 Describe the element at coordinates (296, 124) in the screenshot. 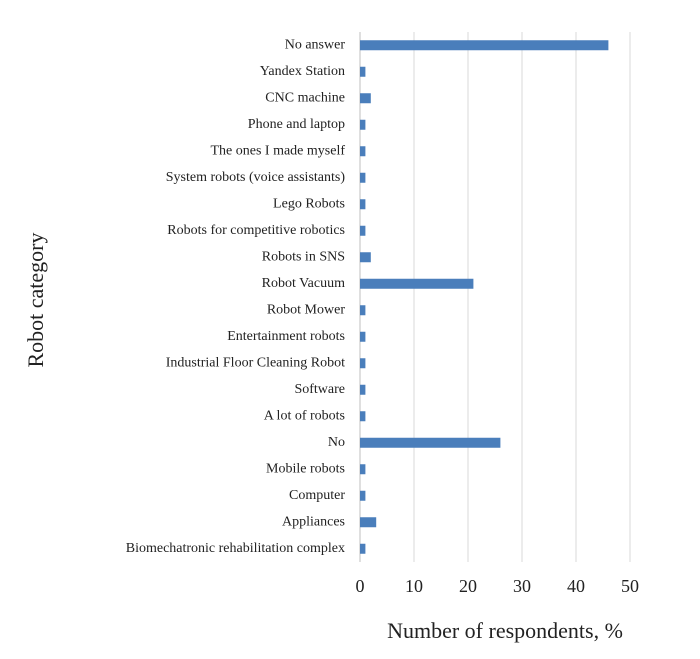

I see `y-tick-label: Phone and laptop` at that location.